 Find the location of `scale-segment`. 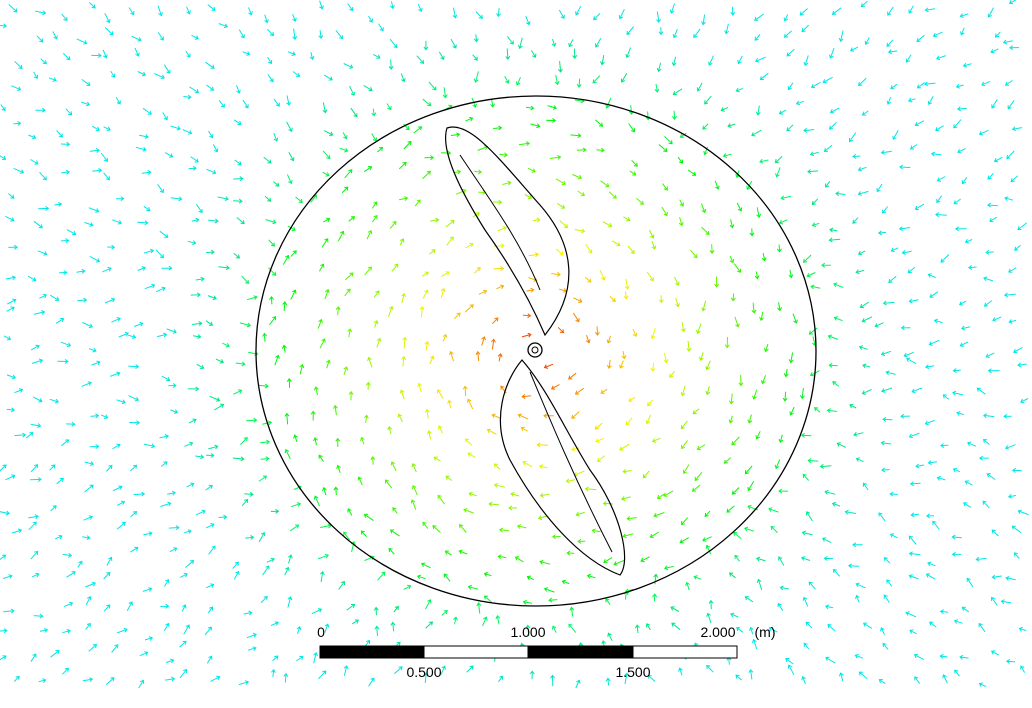

scale-segment is located at coordinates (685, 652).